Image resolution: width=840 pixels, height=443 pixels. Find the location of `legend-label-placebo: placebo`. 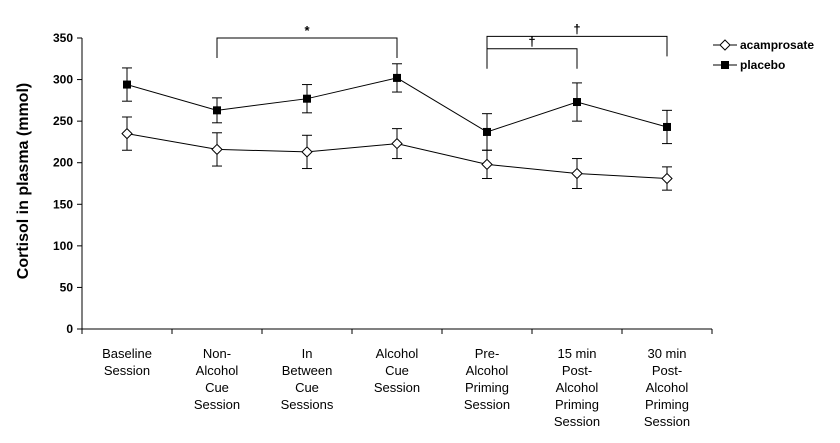

legend-label-placebo: placebo is located at coordinates (762, 65).